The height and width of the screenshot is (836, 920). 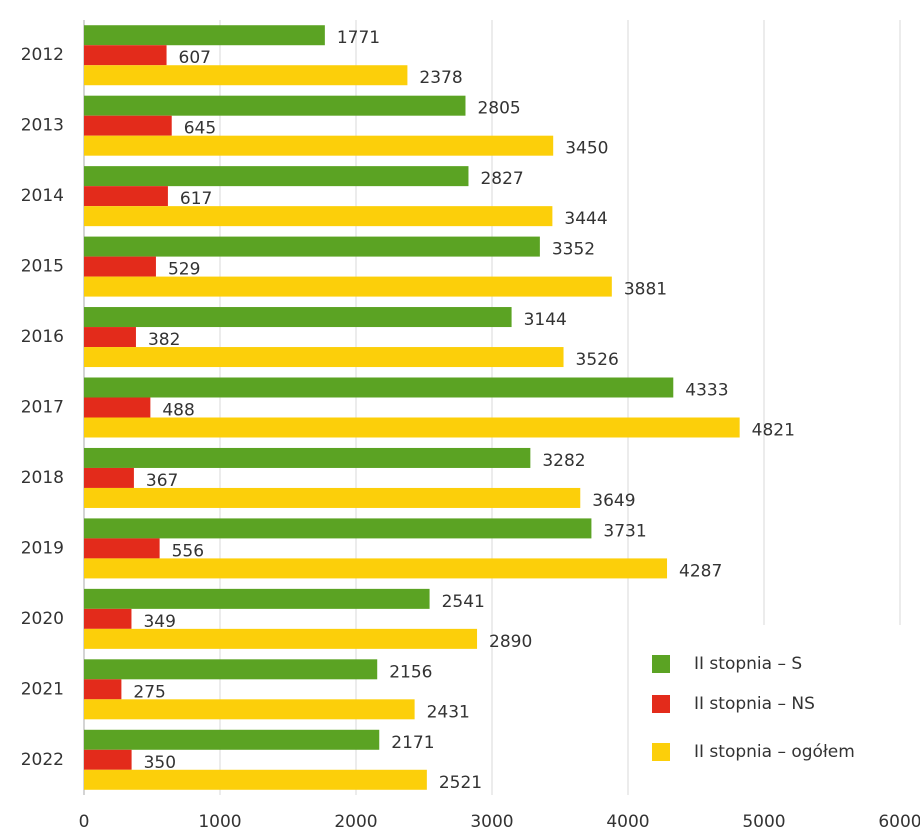 I want to click on value-label: 529, so click(x=184, y=270).